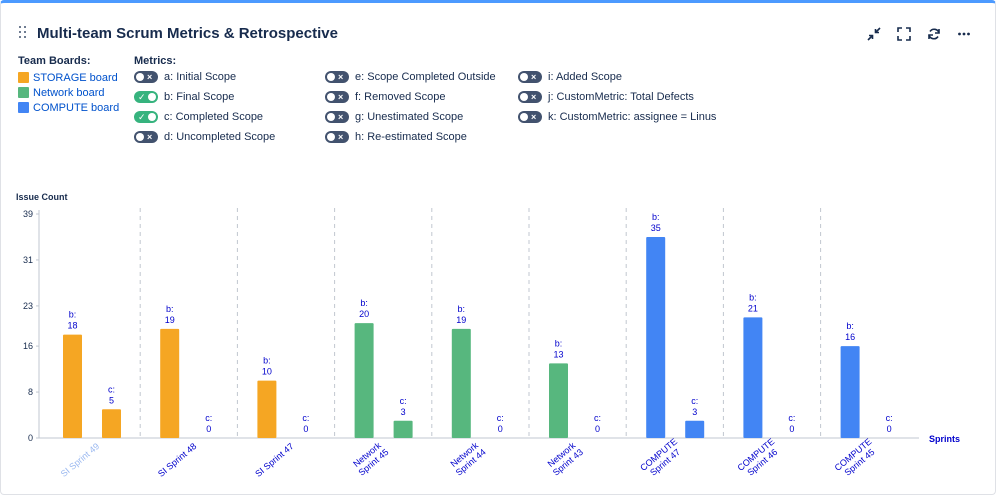 Image resolution: width=998 pixels, height=497 pixels. Describe the element at coordinates (425, 77) in the screenshot. I see `metric-label: e: Scope Completed Outside` at that location.